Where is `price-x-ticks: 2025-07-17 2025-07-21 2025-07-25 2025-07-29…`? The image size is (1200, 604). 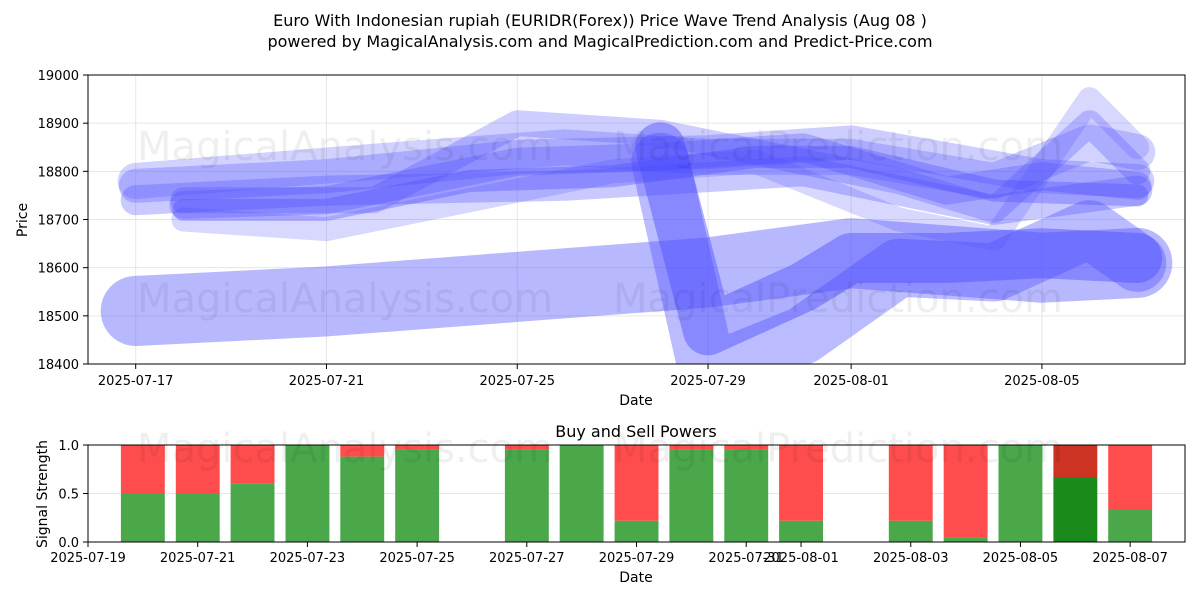 price-x-ticks: 2025-07-17 2025-07-21 2025-07-25 2025-07-29… is located at coordinates (589, 376).